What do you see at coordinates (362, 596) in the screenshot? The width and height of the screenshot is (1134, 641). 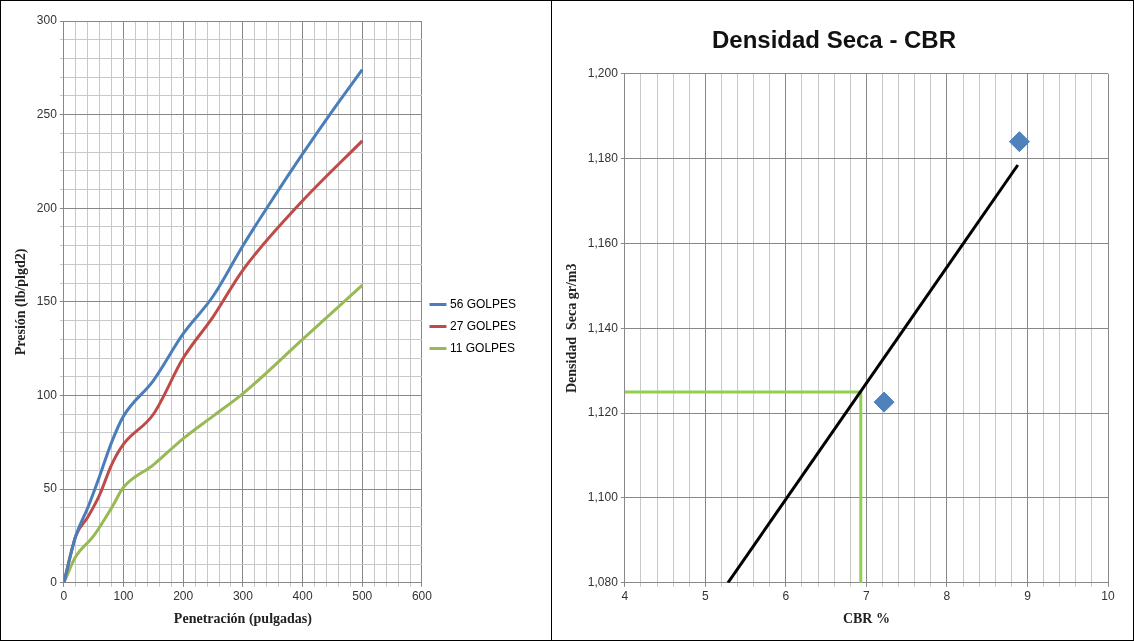 I see `x-tick-label: 500` at bounding box center [362, 596].